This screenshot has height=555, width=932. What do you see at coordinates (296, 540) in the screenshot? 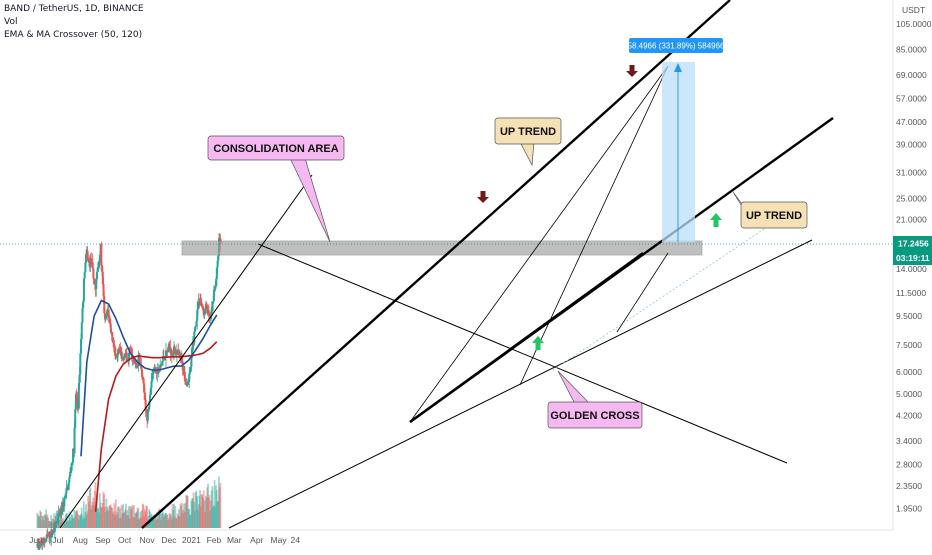
I see `x-tick-label: 24` at bounding box center [296, 540].